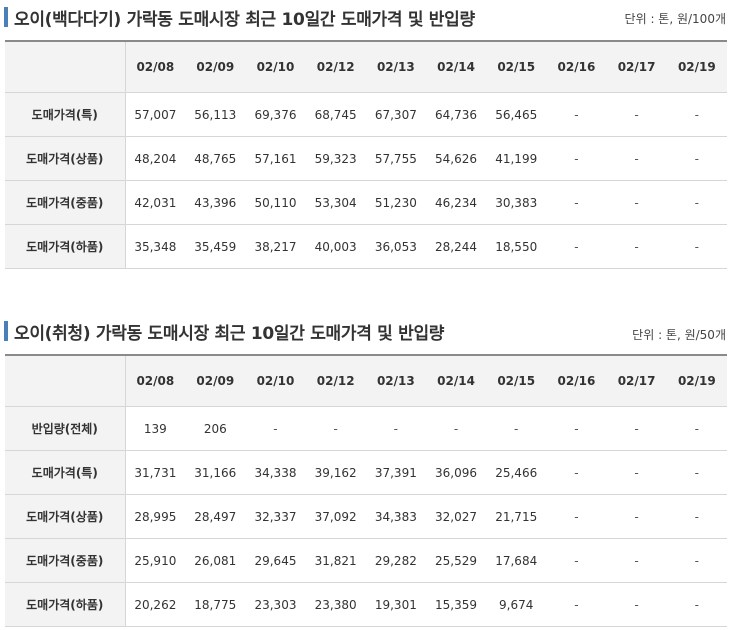  What do you see at coordinates (155, 560) in the screenshot?
I see `value-cell: 25,910` at bounding box center [155, 560].